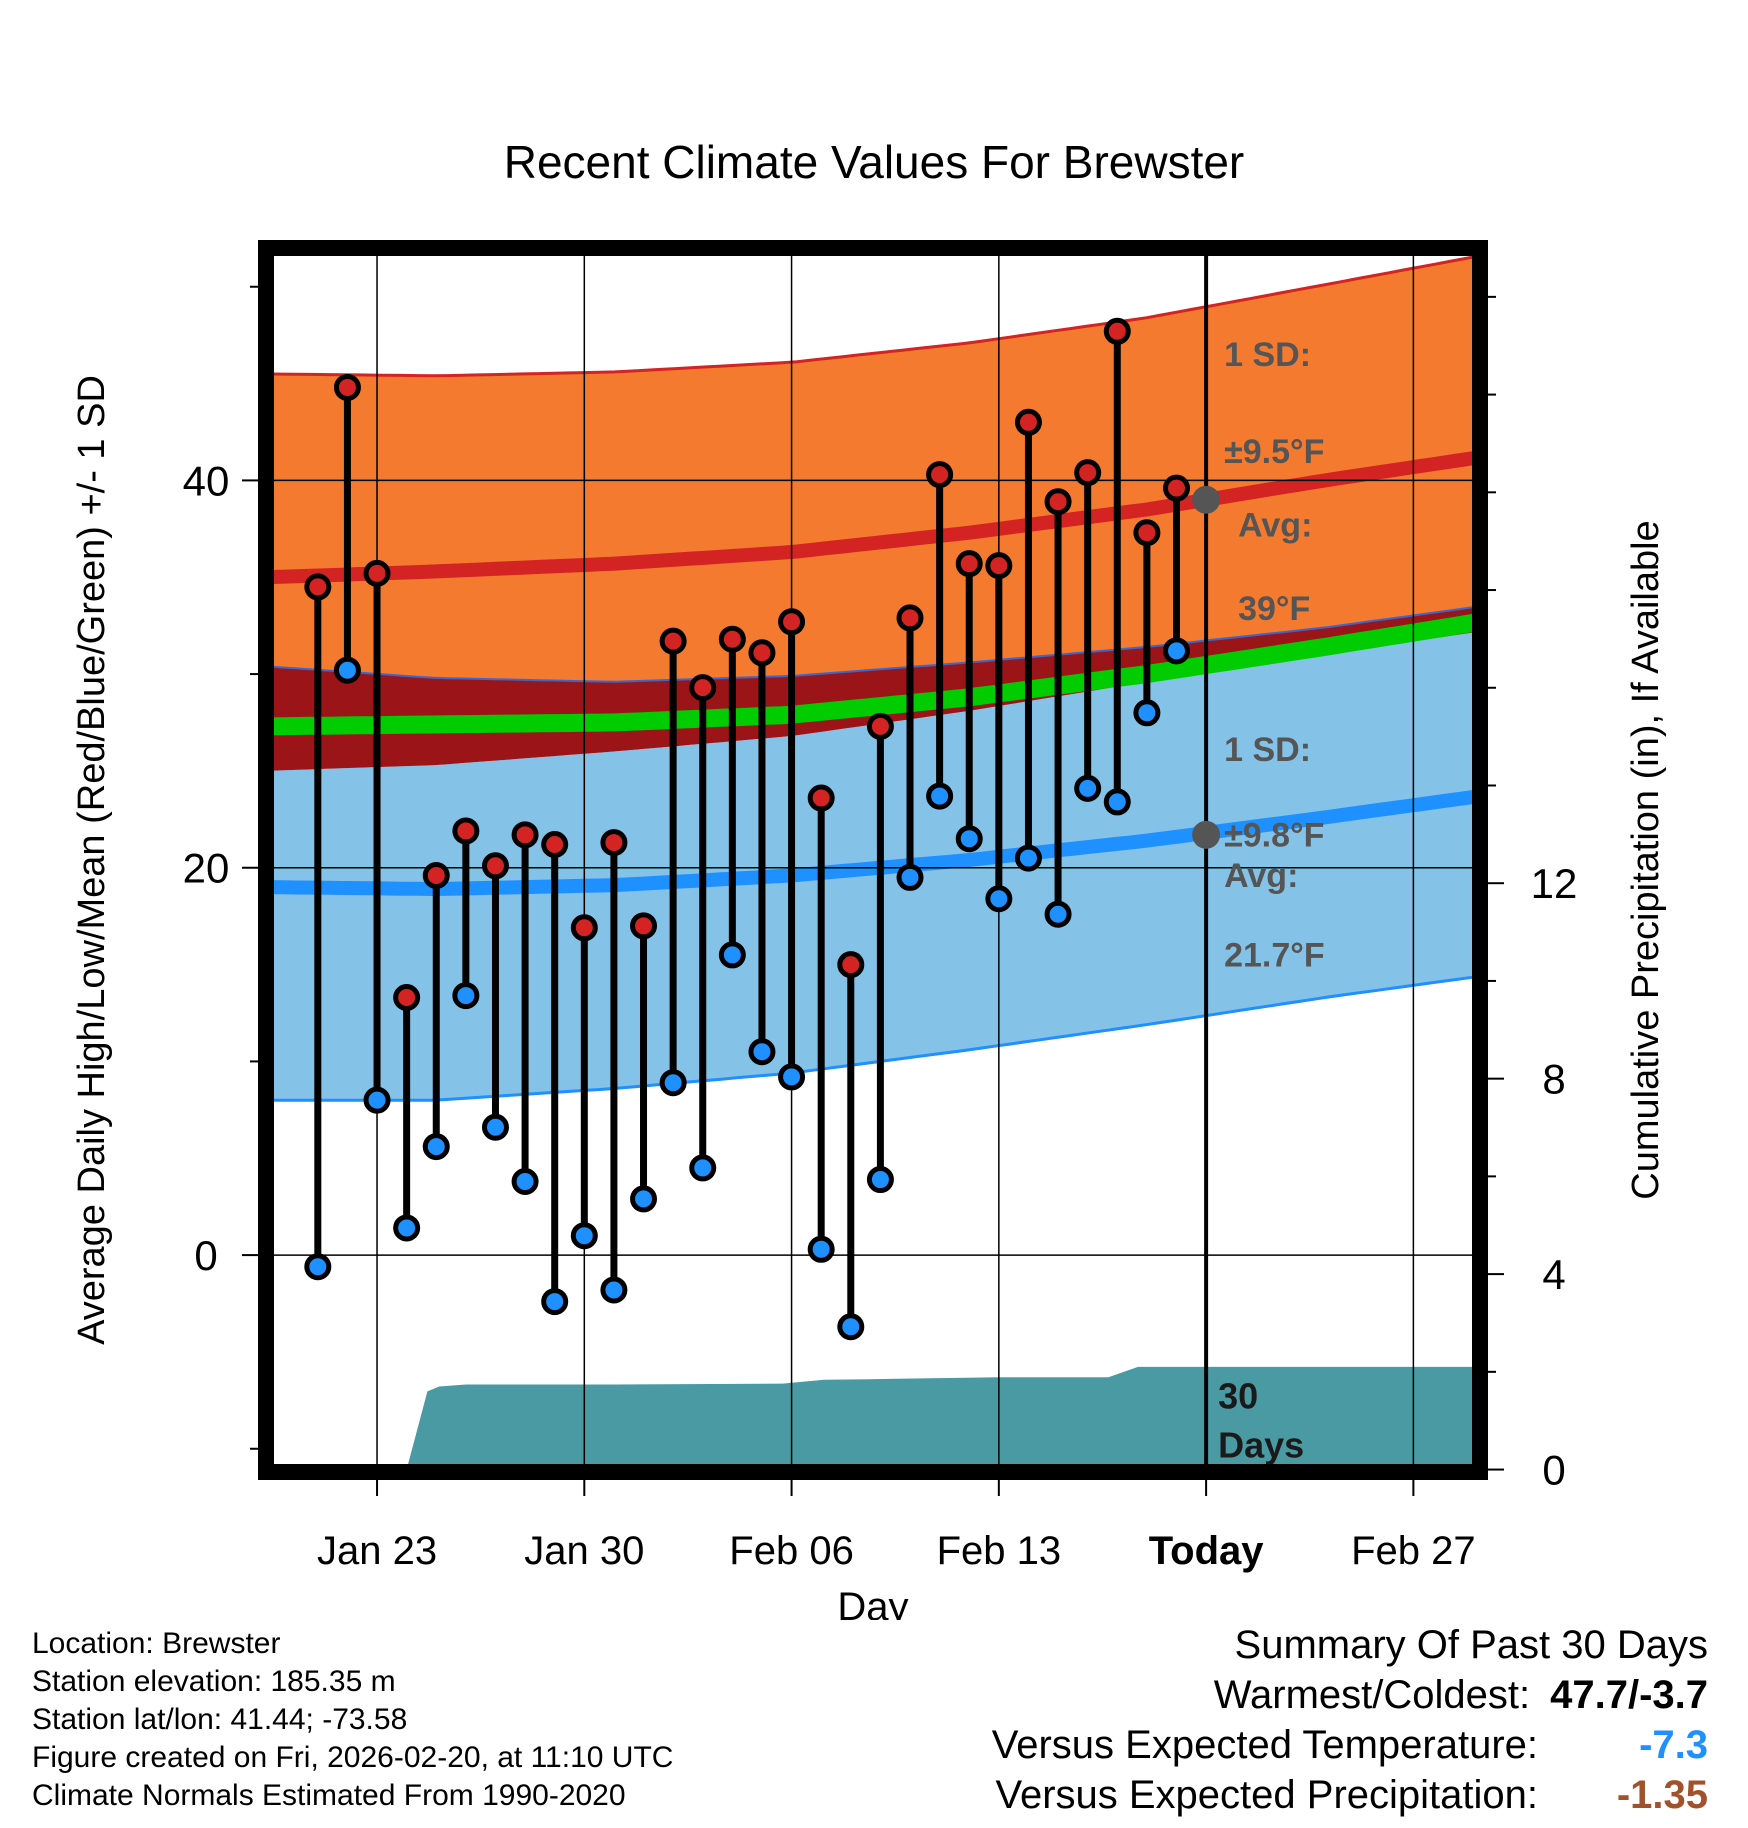 Image resolution: width=1748 pixels, height=1828 pixels. What do you see at coordinates (1238, 1395) in the screenshot?
I see `days-count-label: 30` at bounding box center [1238, 1395].